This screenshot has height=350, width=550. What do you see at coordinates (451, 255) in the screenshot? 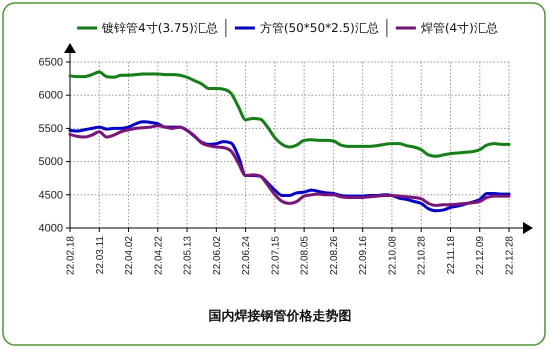
I see `x-tick-label: 22.11.18` at bounding box center [451, 255].